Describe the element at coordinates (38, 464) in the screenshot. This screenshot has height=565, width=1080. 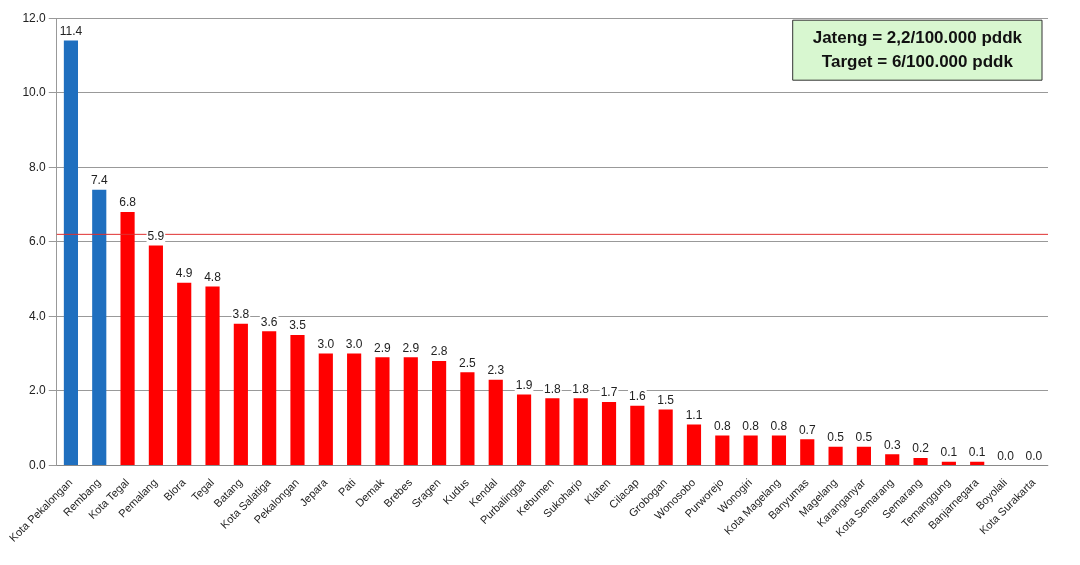
I see `y-tick-label: 0.0` at that location.